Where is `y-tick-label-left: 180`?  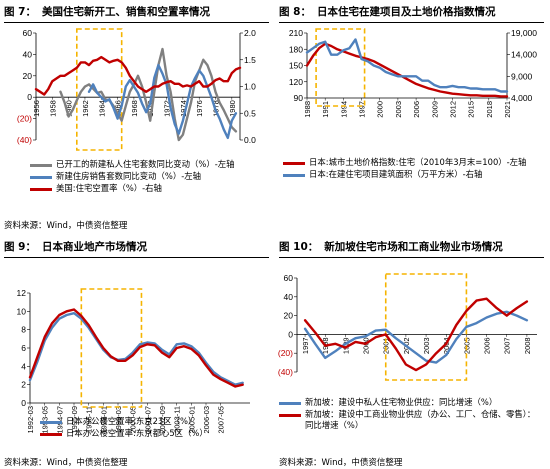
y-tick-label-left: 180 is located at coordinates (296, 49).